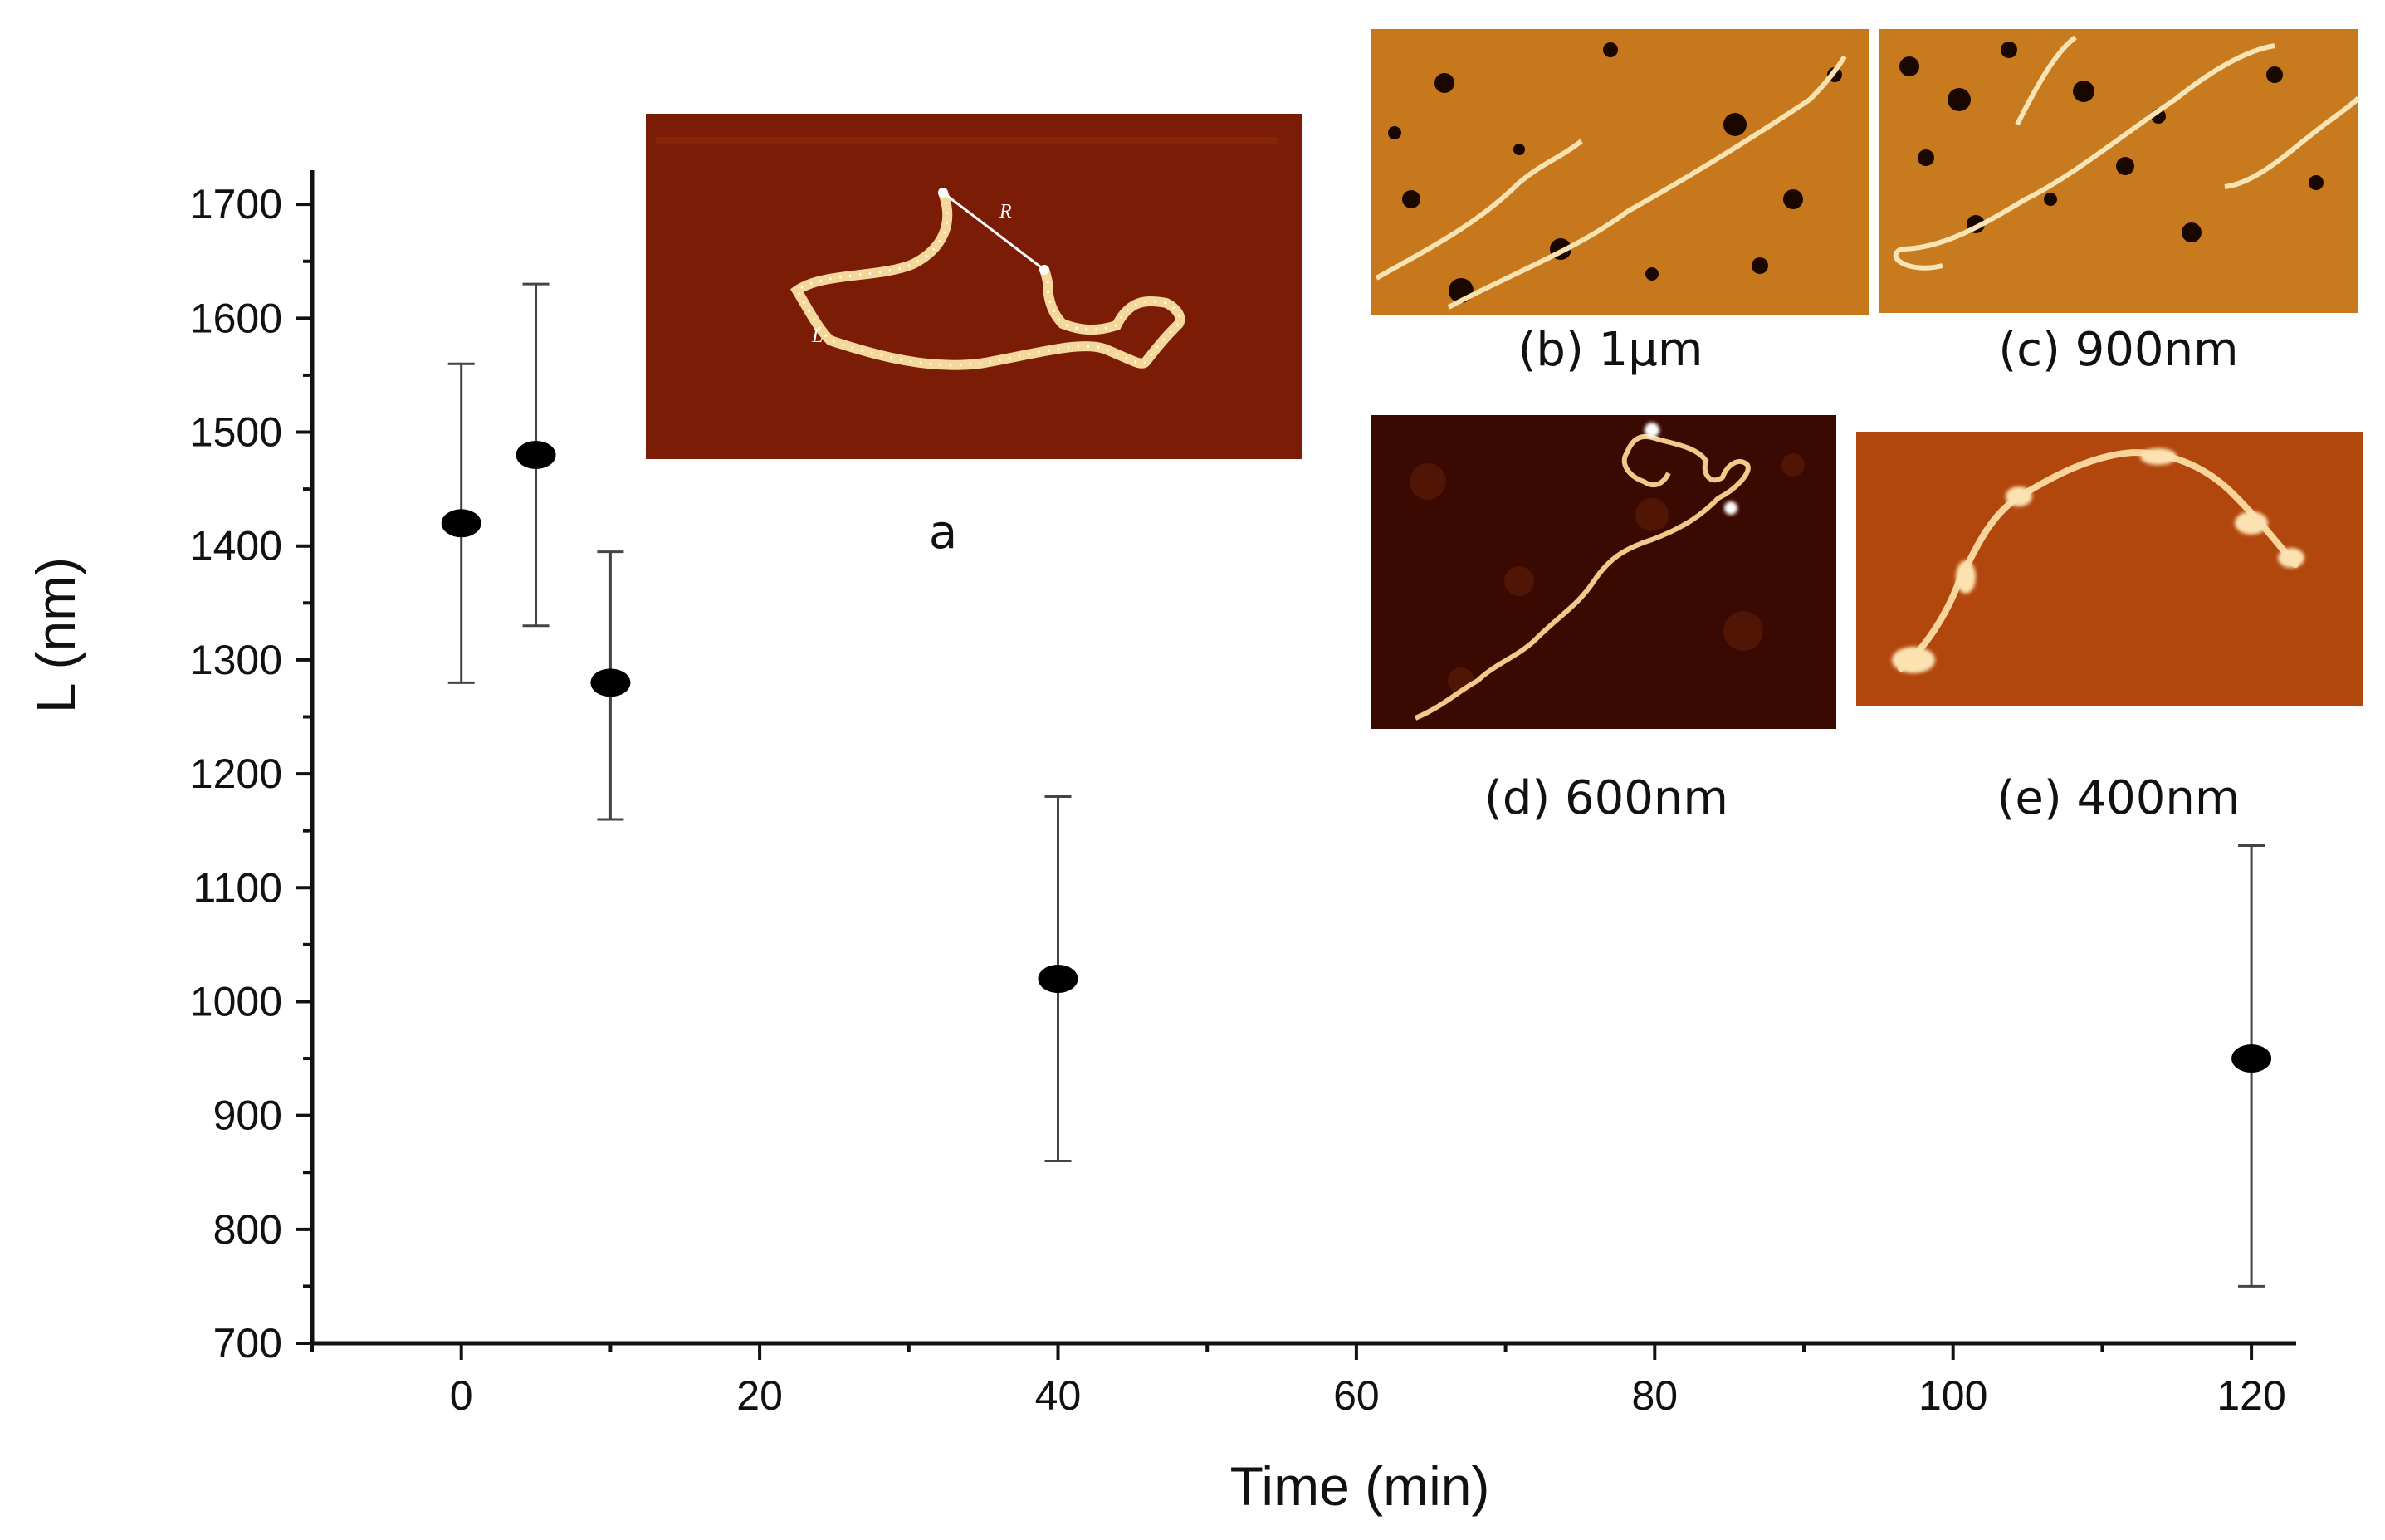  I want to click on y-tick-label: 1100, so click(237, 888).